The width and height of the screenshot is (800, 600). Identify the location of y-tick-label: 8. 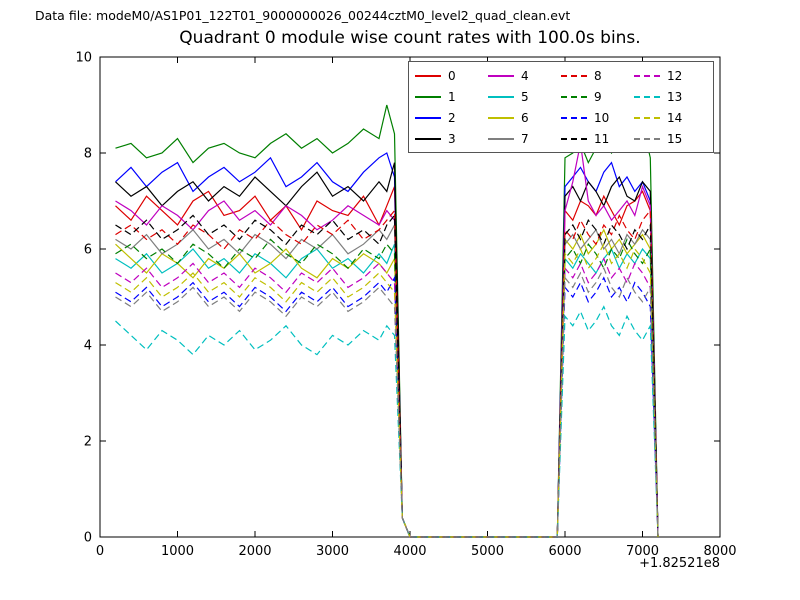
(88, 154).